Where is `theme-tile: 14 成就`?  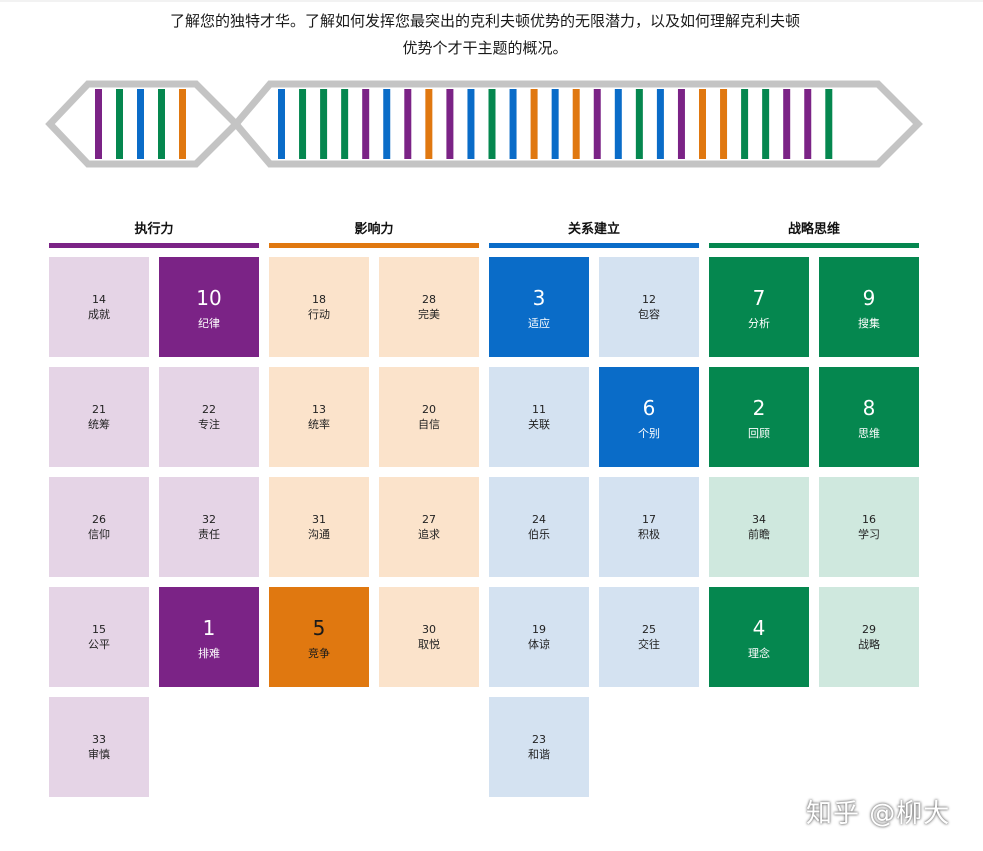
theme-tile: 14 成就 is located at coordinates (99, 307).